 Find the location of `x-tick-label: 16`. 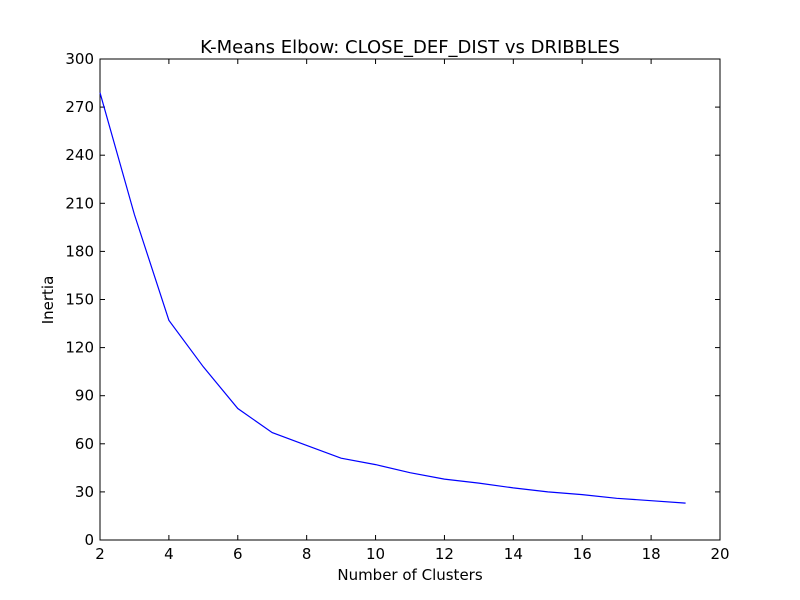

x-tick-label: 16 is located at coordinates (582, 554).